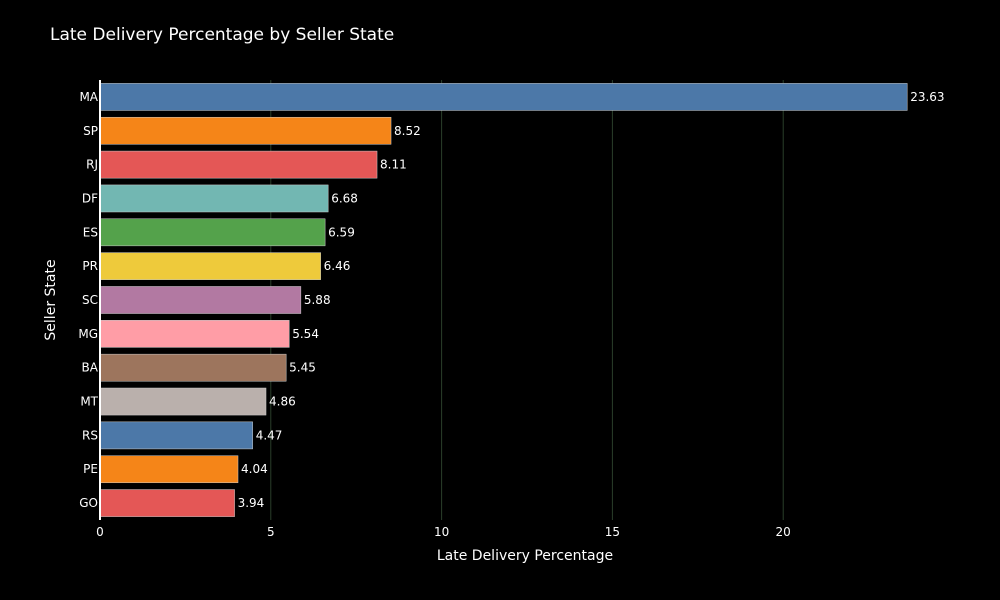  I want to click on bar-ba, so click(193, 367).